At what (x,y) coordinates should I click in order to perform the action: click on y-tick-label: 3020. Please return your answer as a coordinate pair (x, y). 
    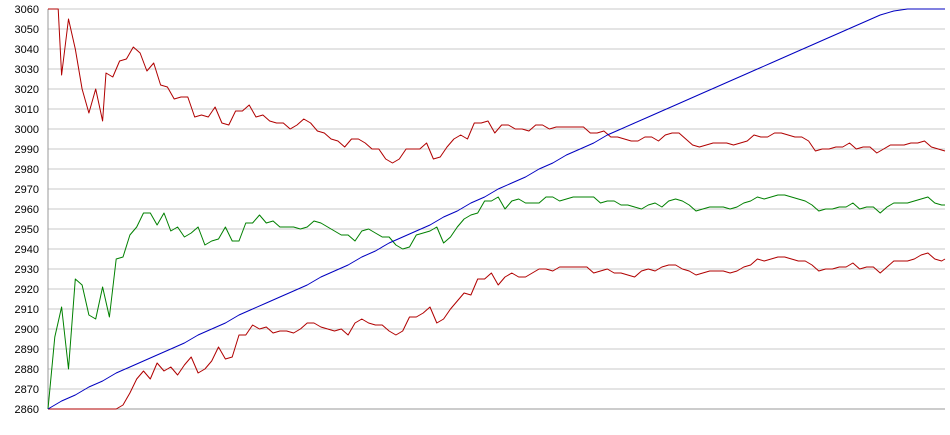
    Looking at the image, I should click on (27, 90).